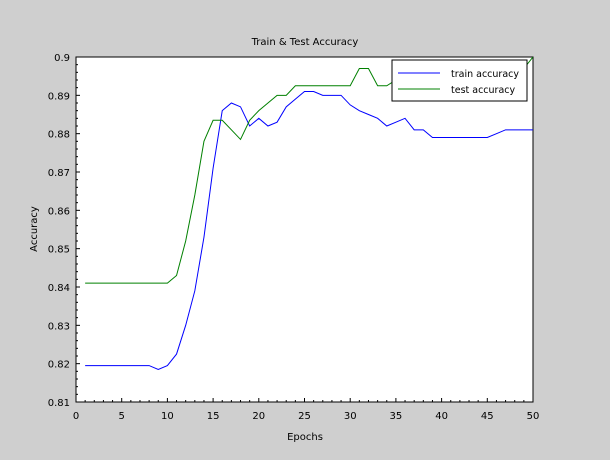 The width and height of the screenshot is (610, 460). I want to click on x-tick-label: 20, so click(258, 416).